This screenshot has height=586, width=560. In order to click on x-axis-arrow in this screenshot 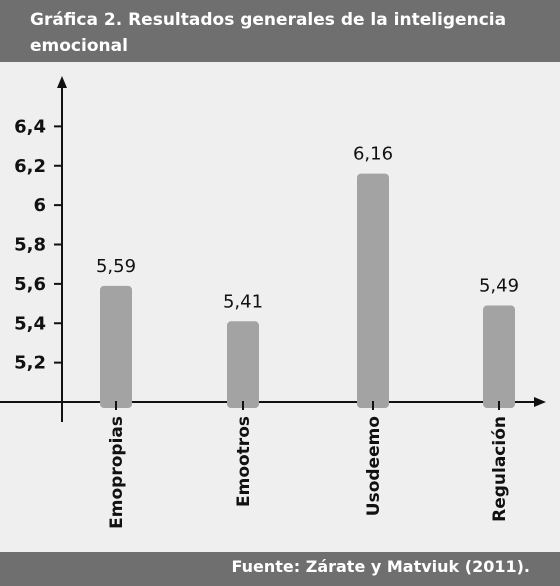, I will do `click(540, 402)`.